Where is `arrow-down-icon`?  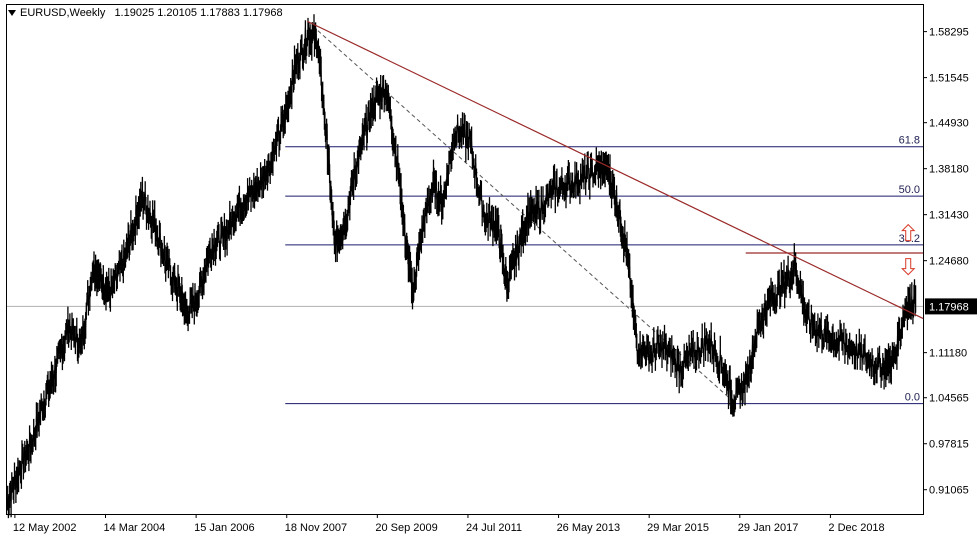
arrow-down-icon is located at coordinates (908, 267).